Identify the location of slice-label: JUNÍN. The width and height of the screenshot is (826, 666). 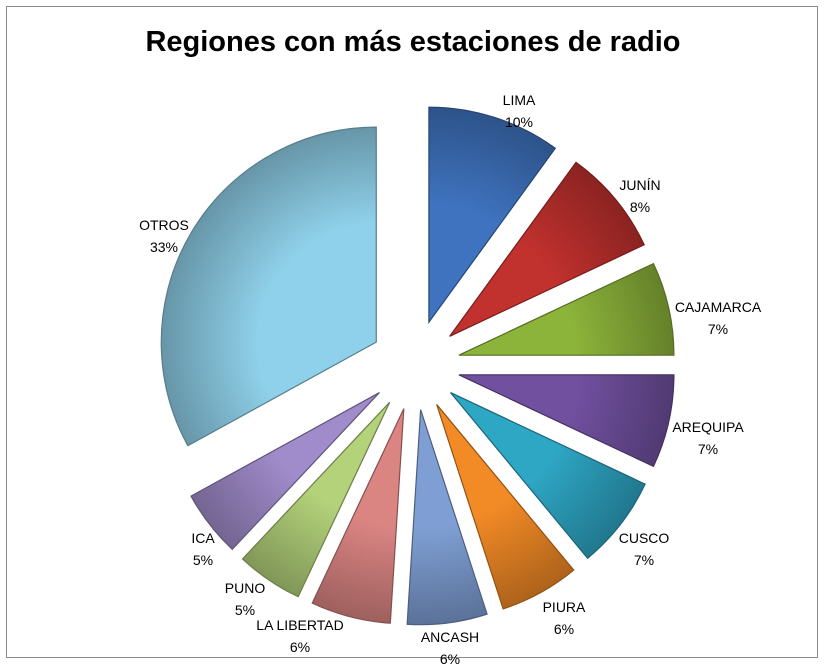
(639, 185).